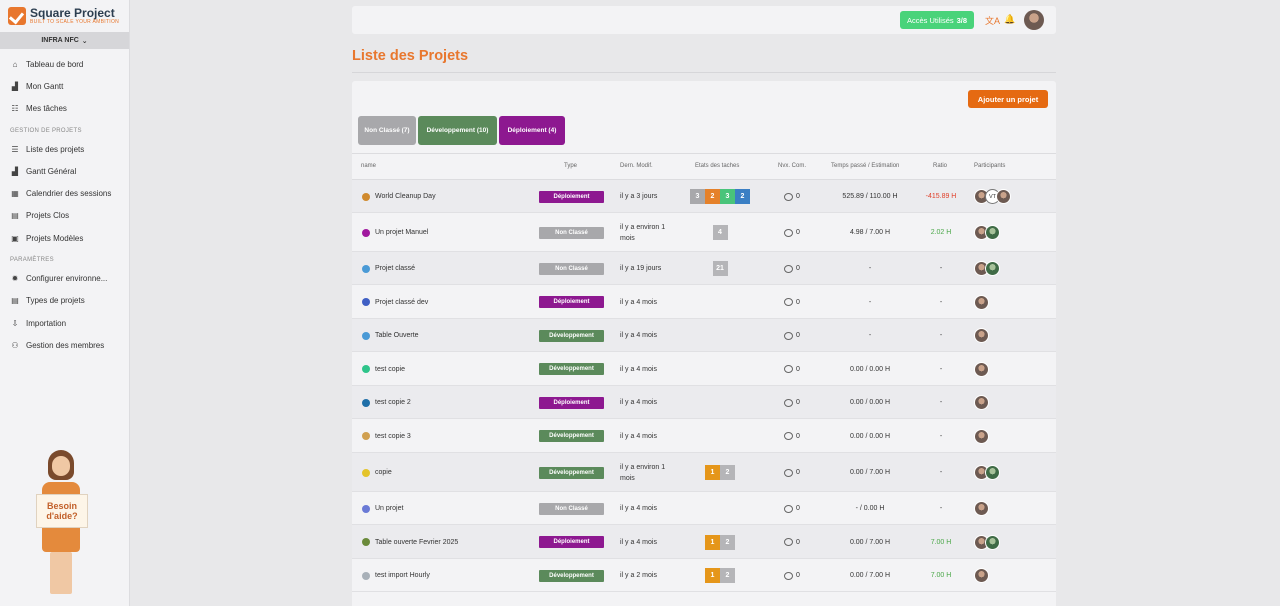 The width and height of the screenshot is (1280, 606). What do you see at coordinates (417, 542) in the screenshot?
I see `project-name: Table ouverte Fevrier 2025` at bounding box center [417, 542].